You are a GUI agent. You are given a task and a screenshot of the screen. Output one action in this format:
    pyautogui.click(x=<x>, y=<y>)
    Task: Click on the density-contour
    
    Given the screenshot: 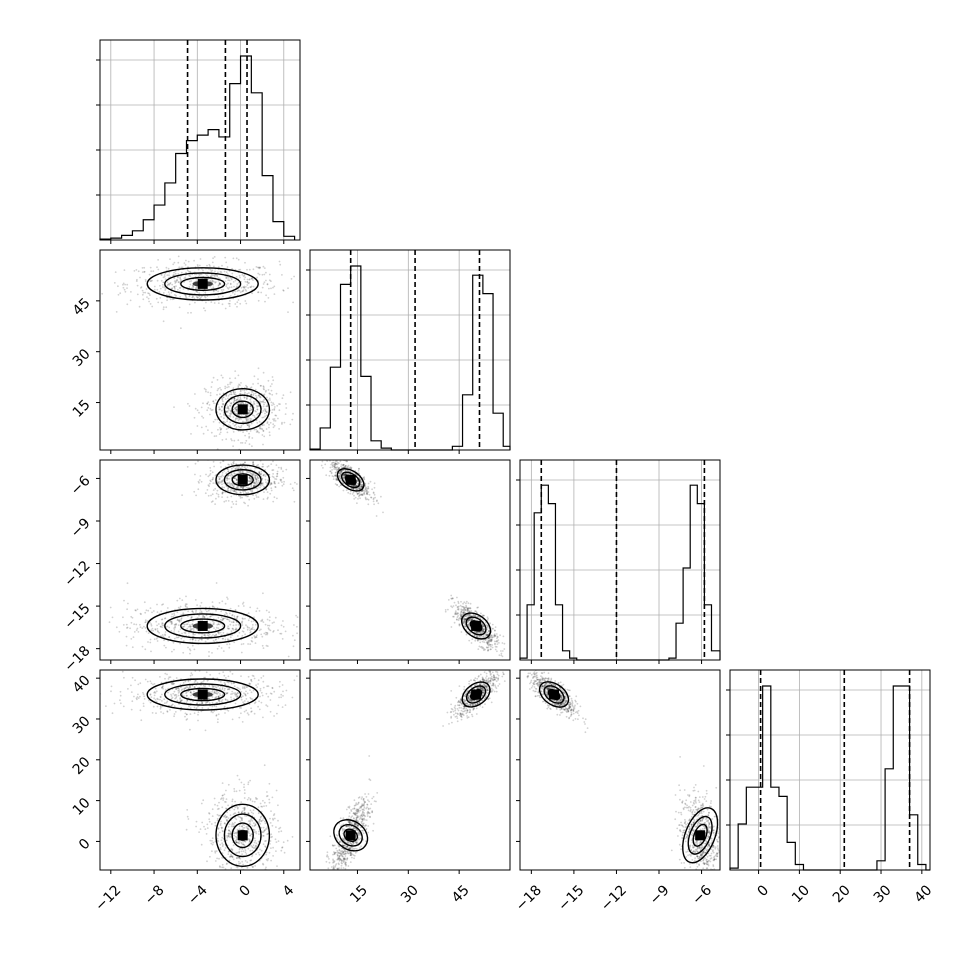 What is the action you would take?
    pyautogui.click(x=476, y=626)
    